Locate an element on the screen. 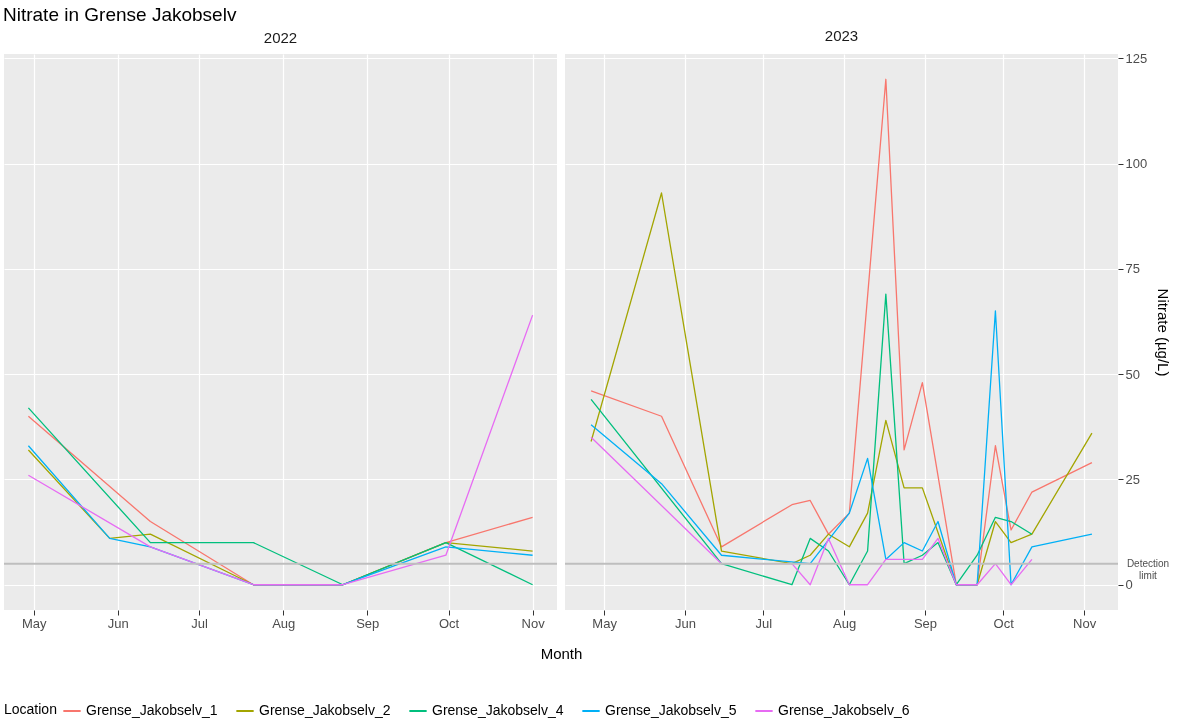  chart-subtitle: 2023 is located at coordinates (841, 36).